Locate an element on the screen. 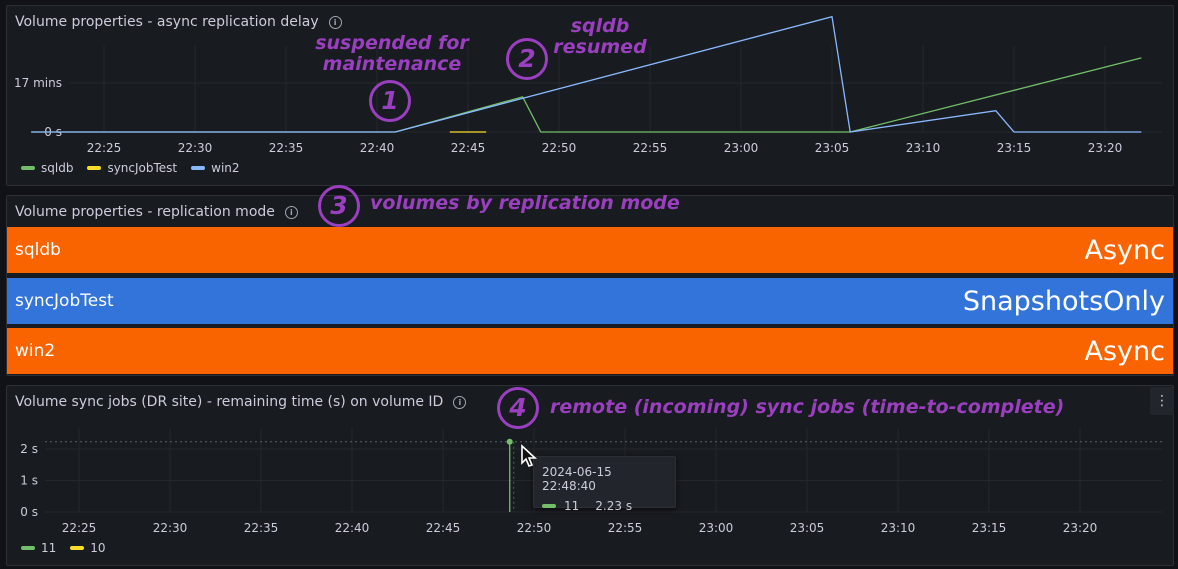 The width and height of the screenshot is (1178, 569). stat-row-syncjobtest: syncJobTest SnapshotsOnly is located at coordinates (590, 301).